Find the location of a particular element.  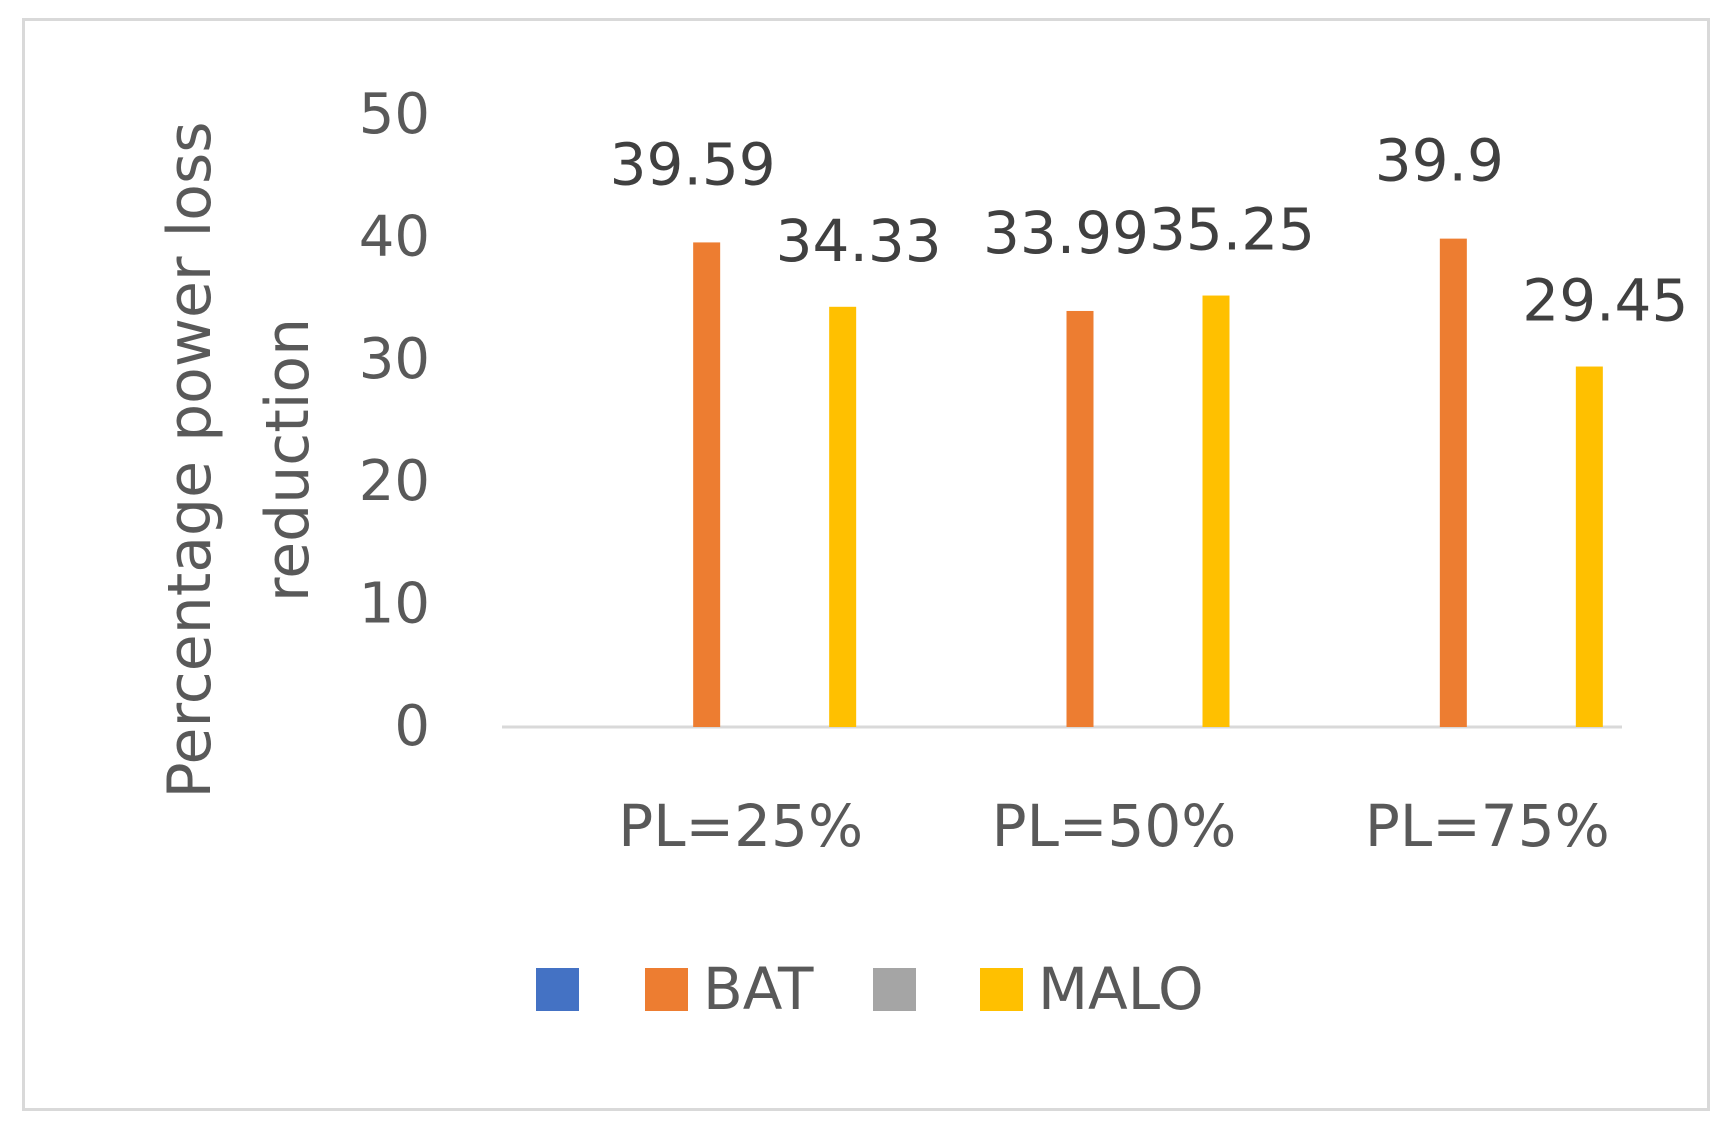

data-label: 39.59 is located at coordinates (693, 164).